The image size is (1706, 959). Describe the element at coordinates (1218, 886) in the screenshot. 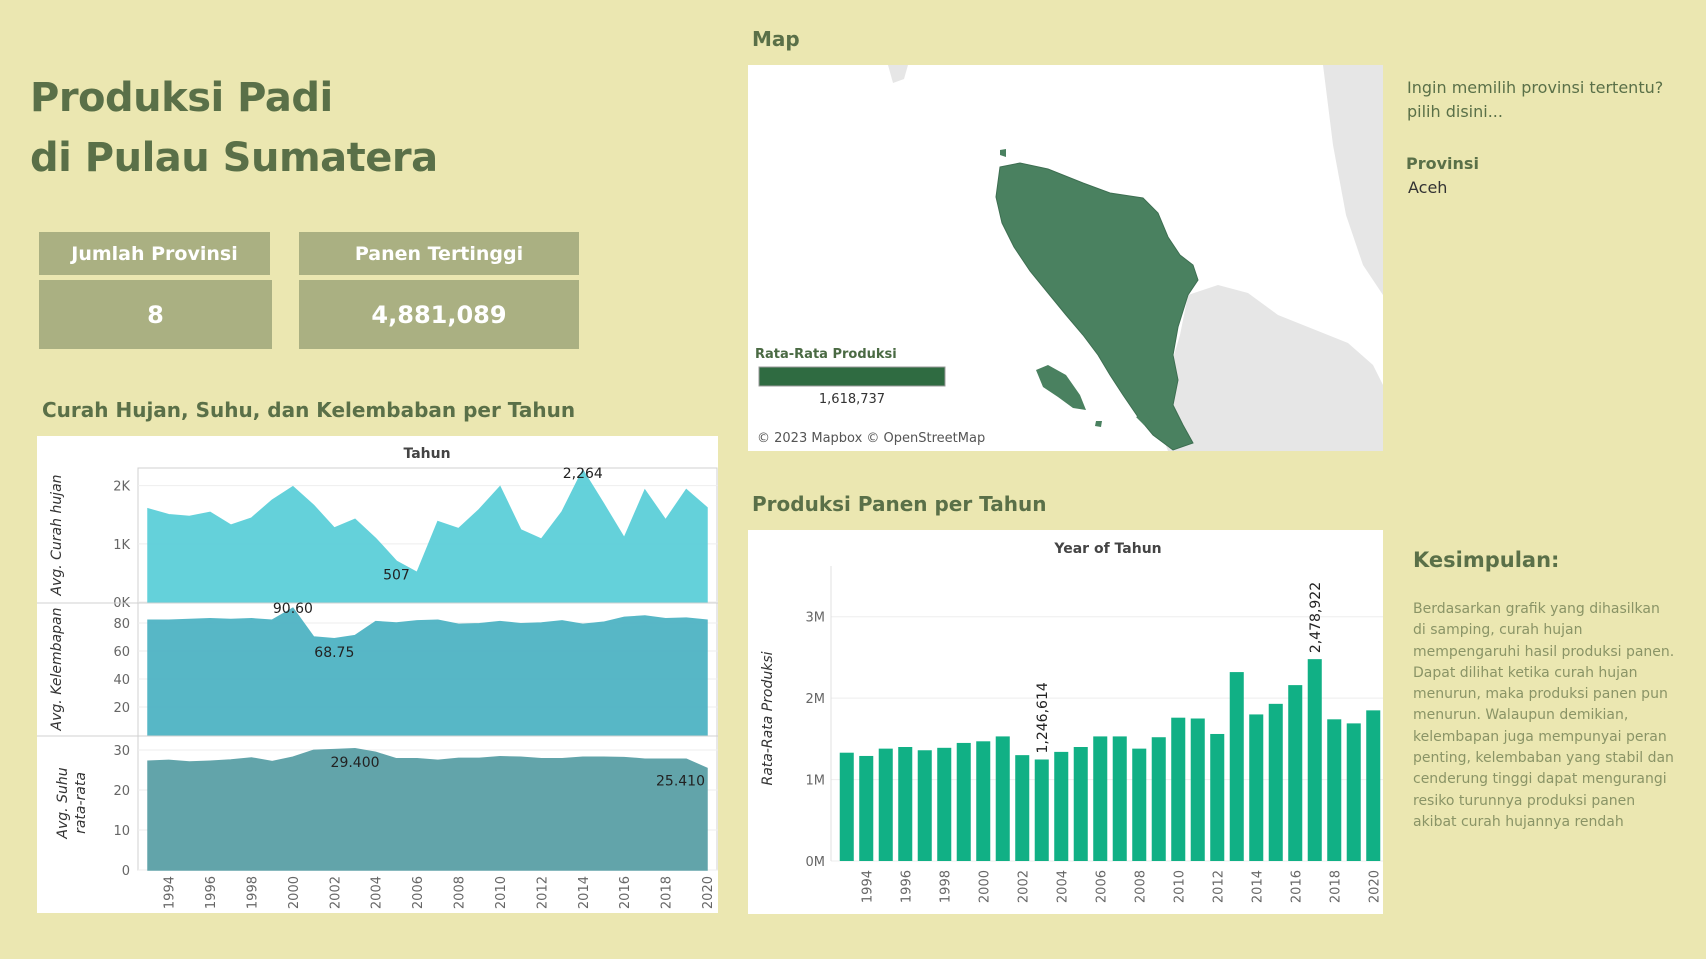

I see `production-x-tick: 2012` at that location.